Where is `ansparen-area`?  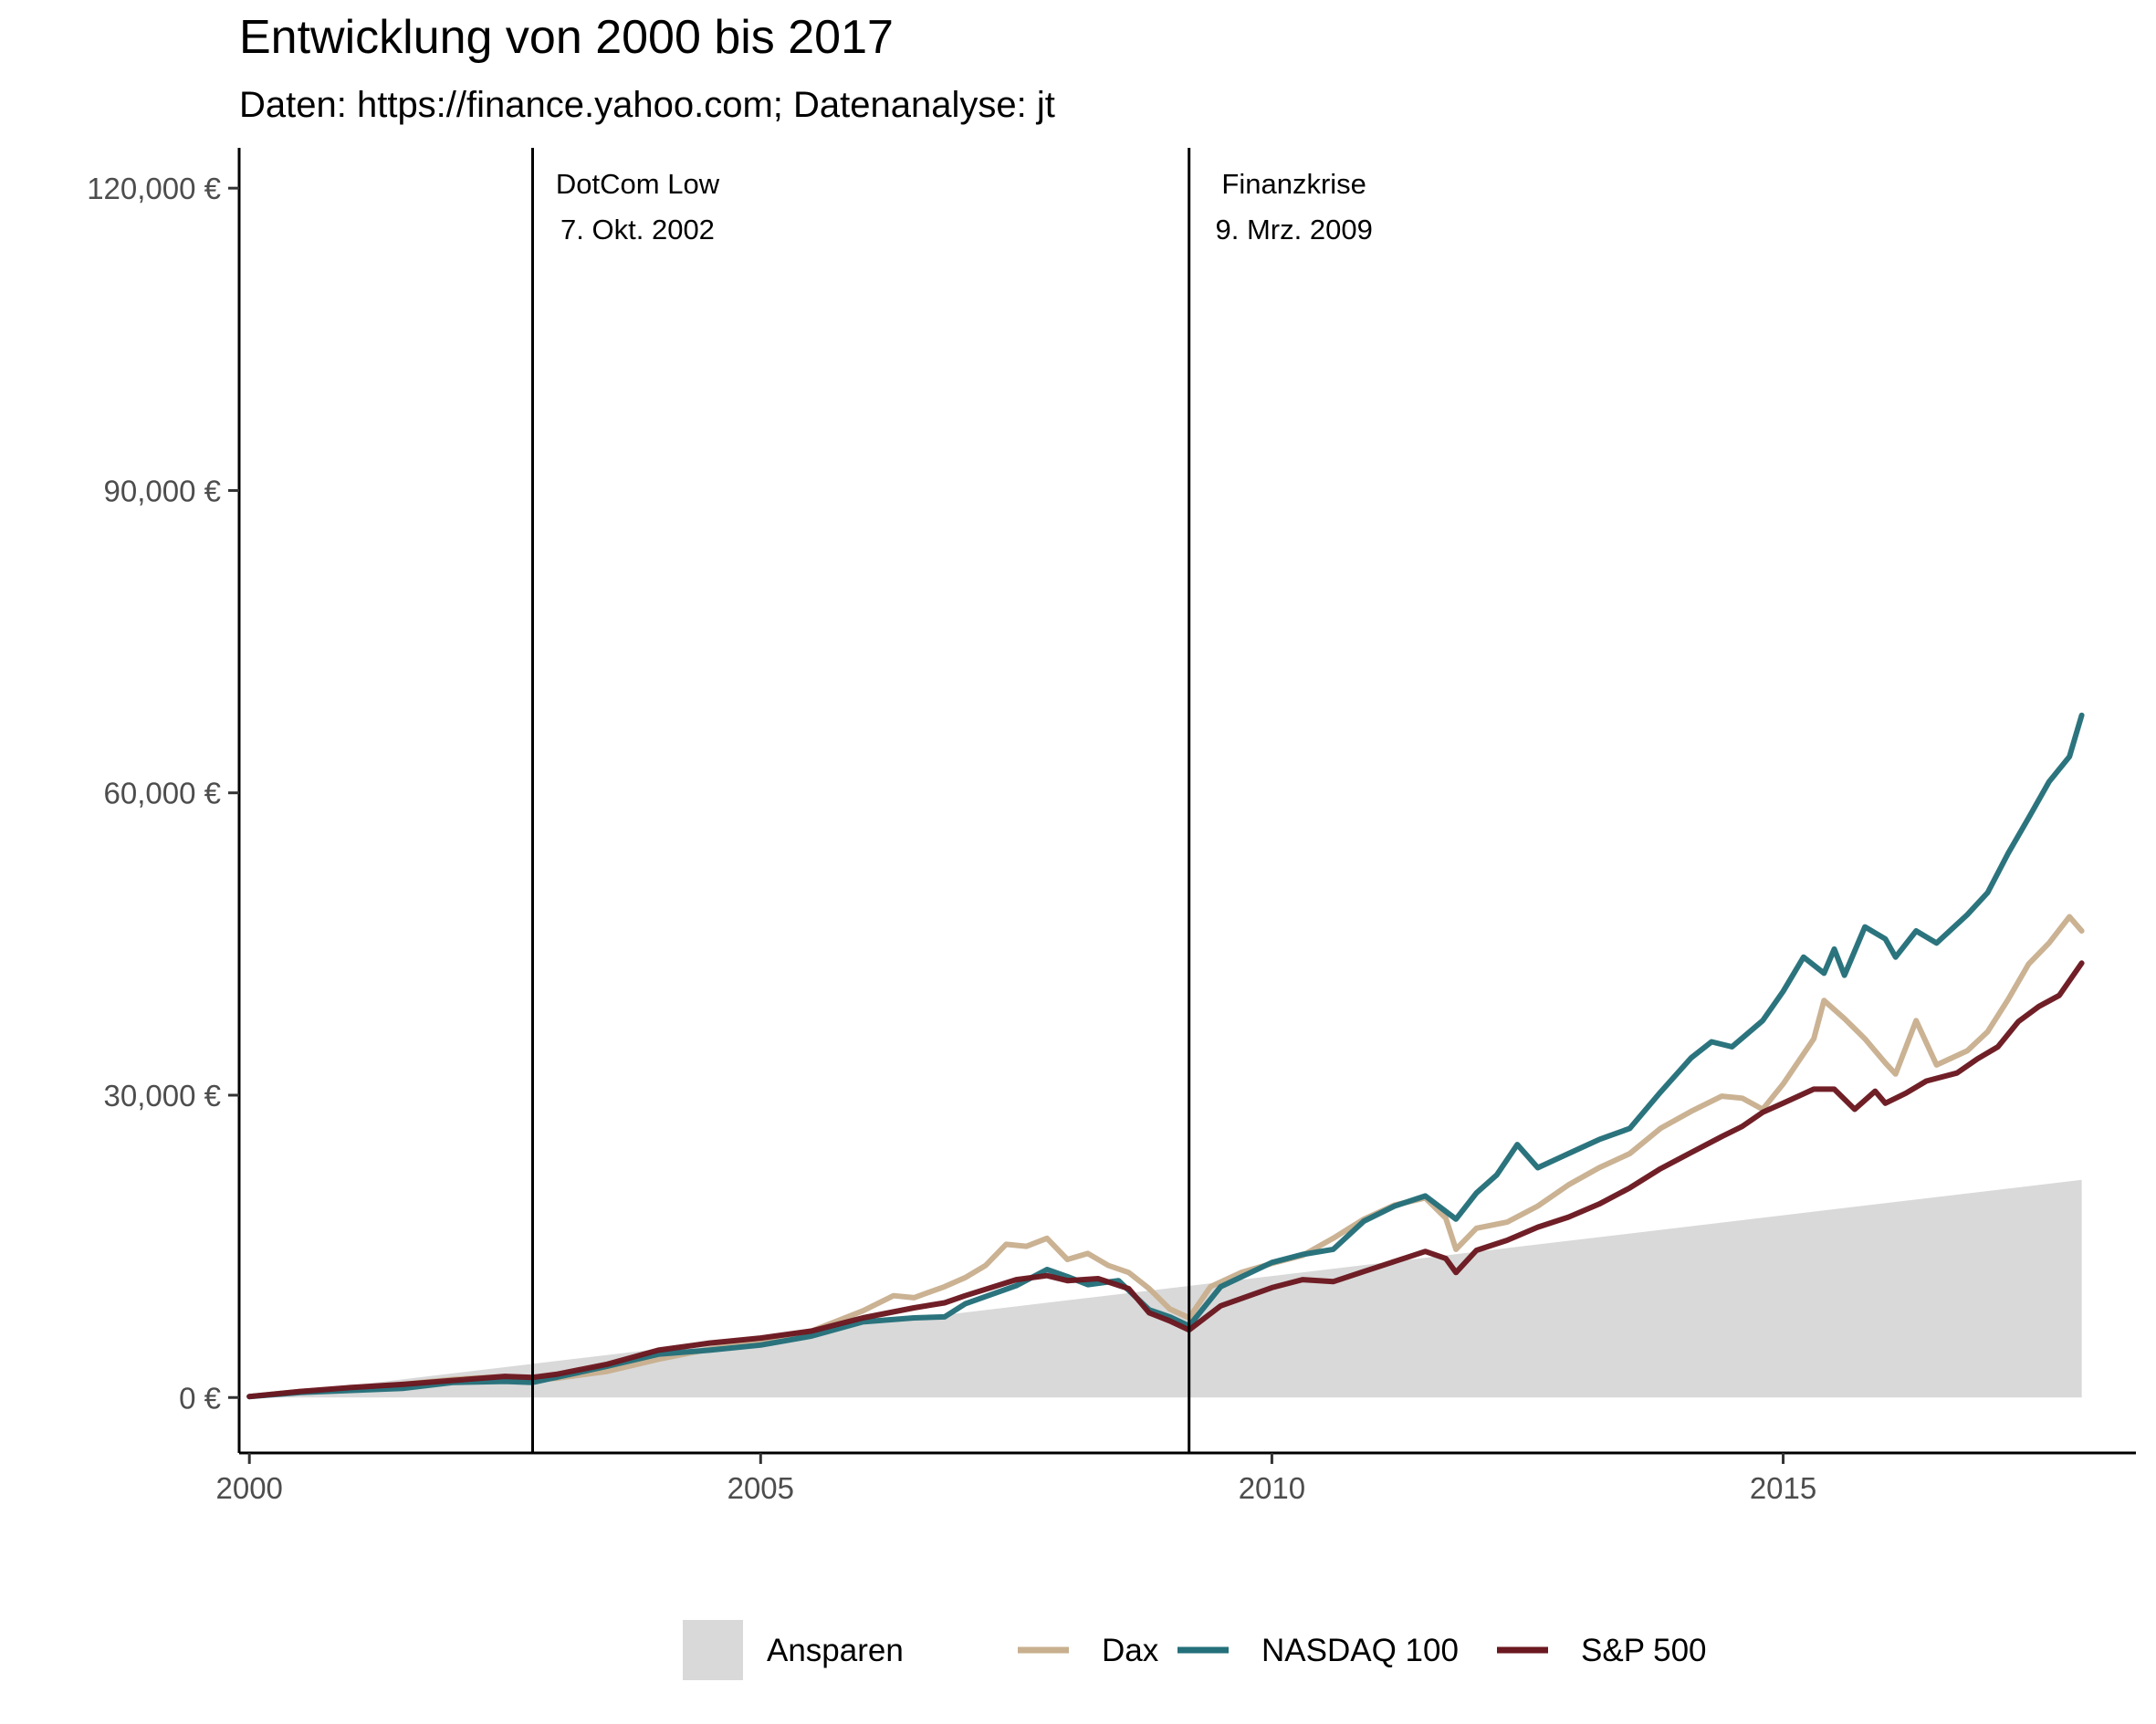
ansparen-area is located at coordinates (1165, 1288).